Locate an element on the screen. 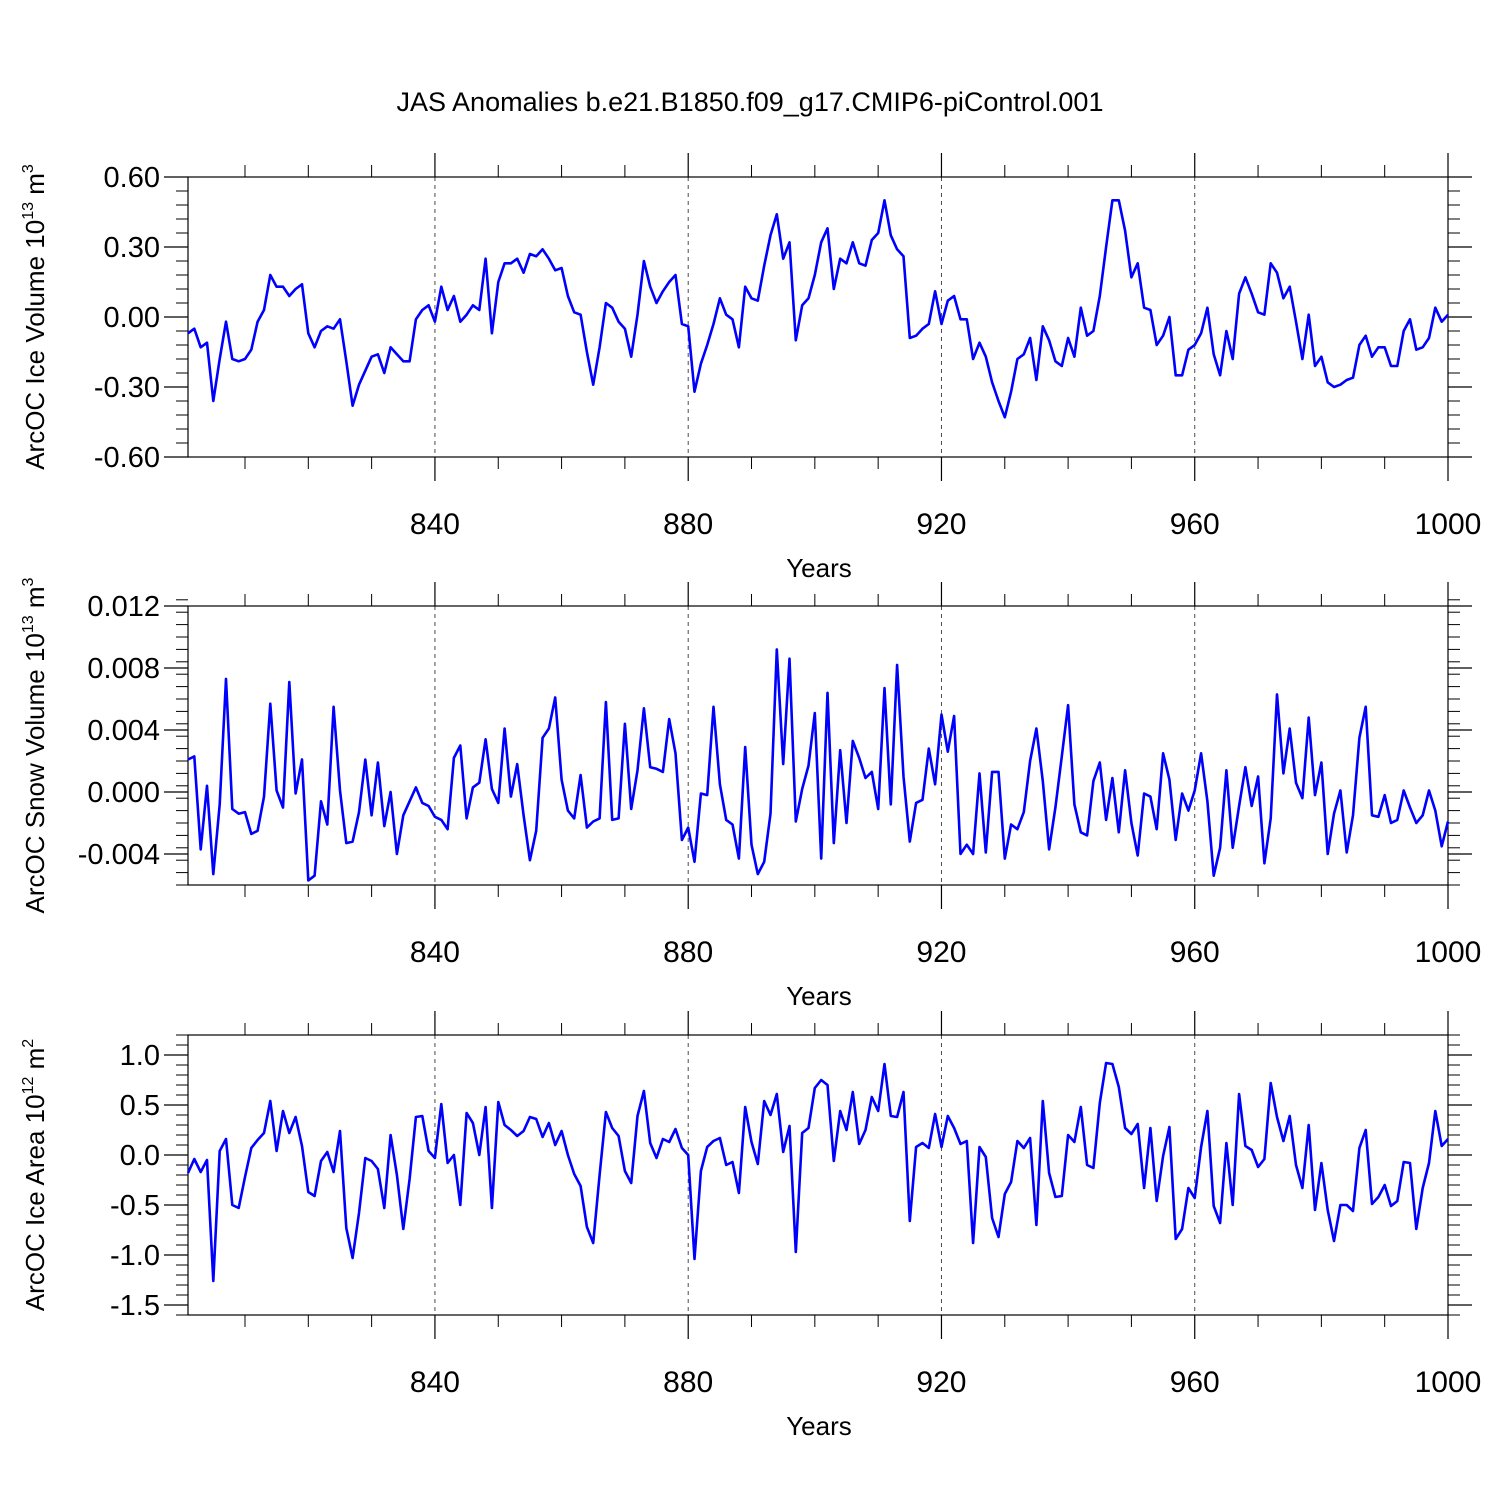 This screenshot has height=1500, width=1500. series-line-ice-volume is located at coordinates (818, 309).